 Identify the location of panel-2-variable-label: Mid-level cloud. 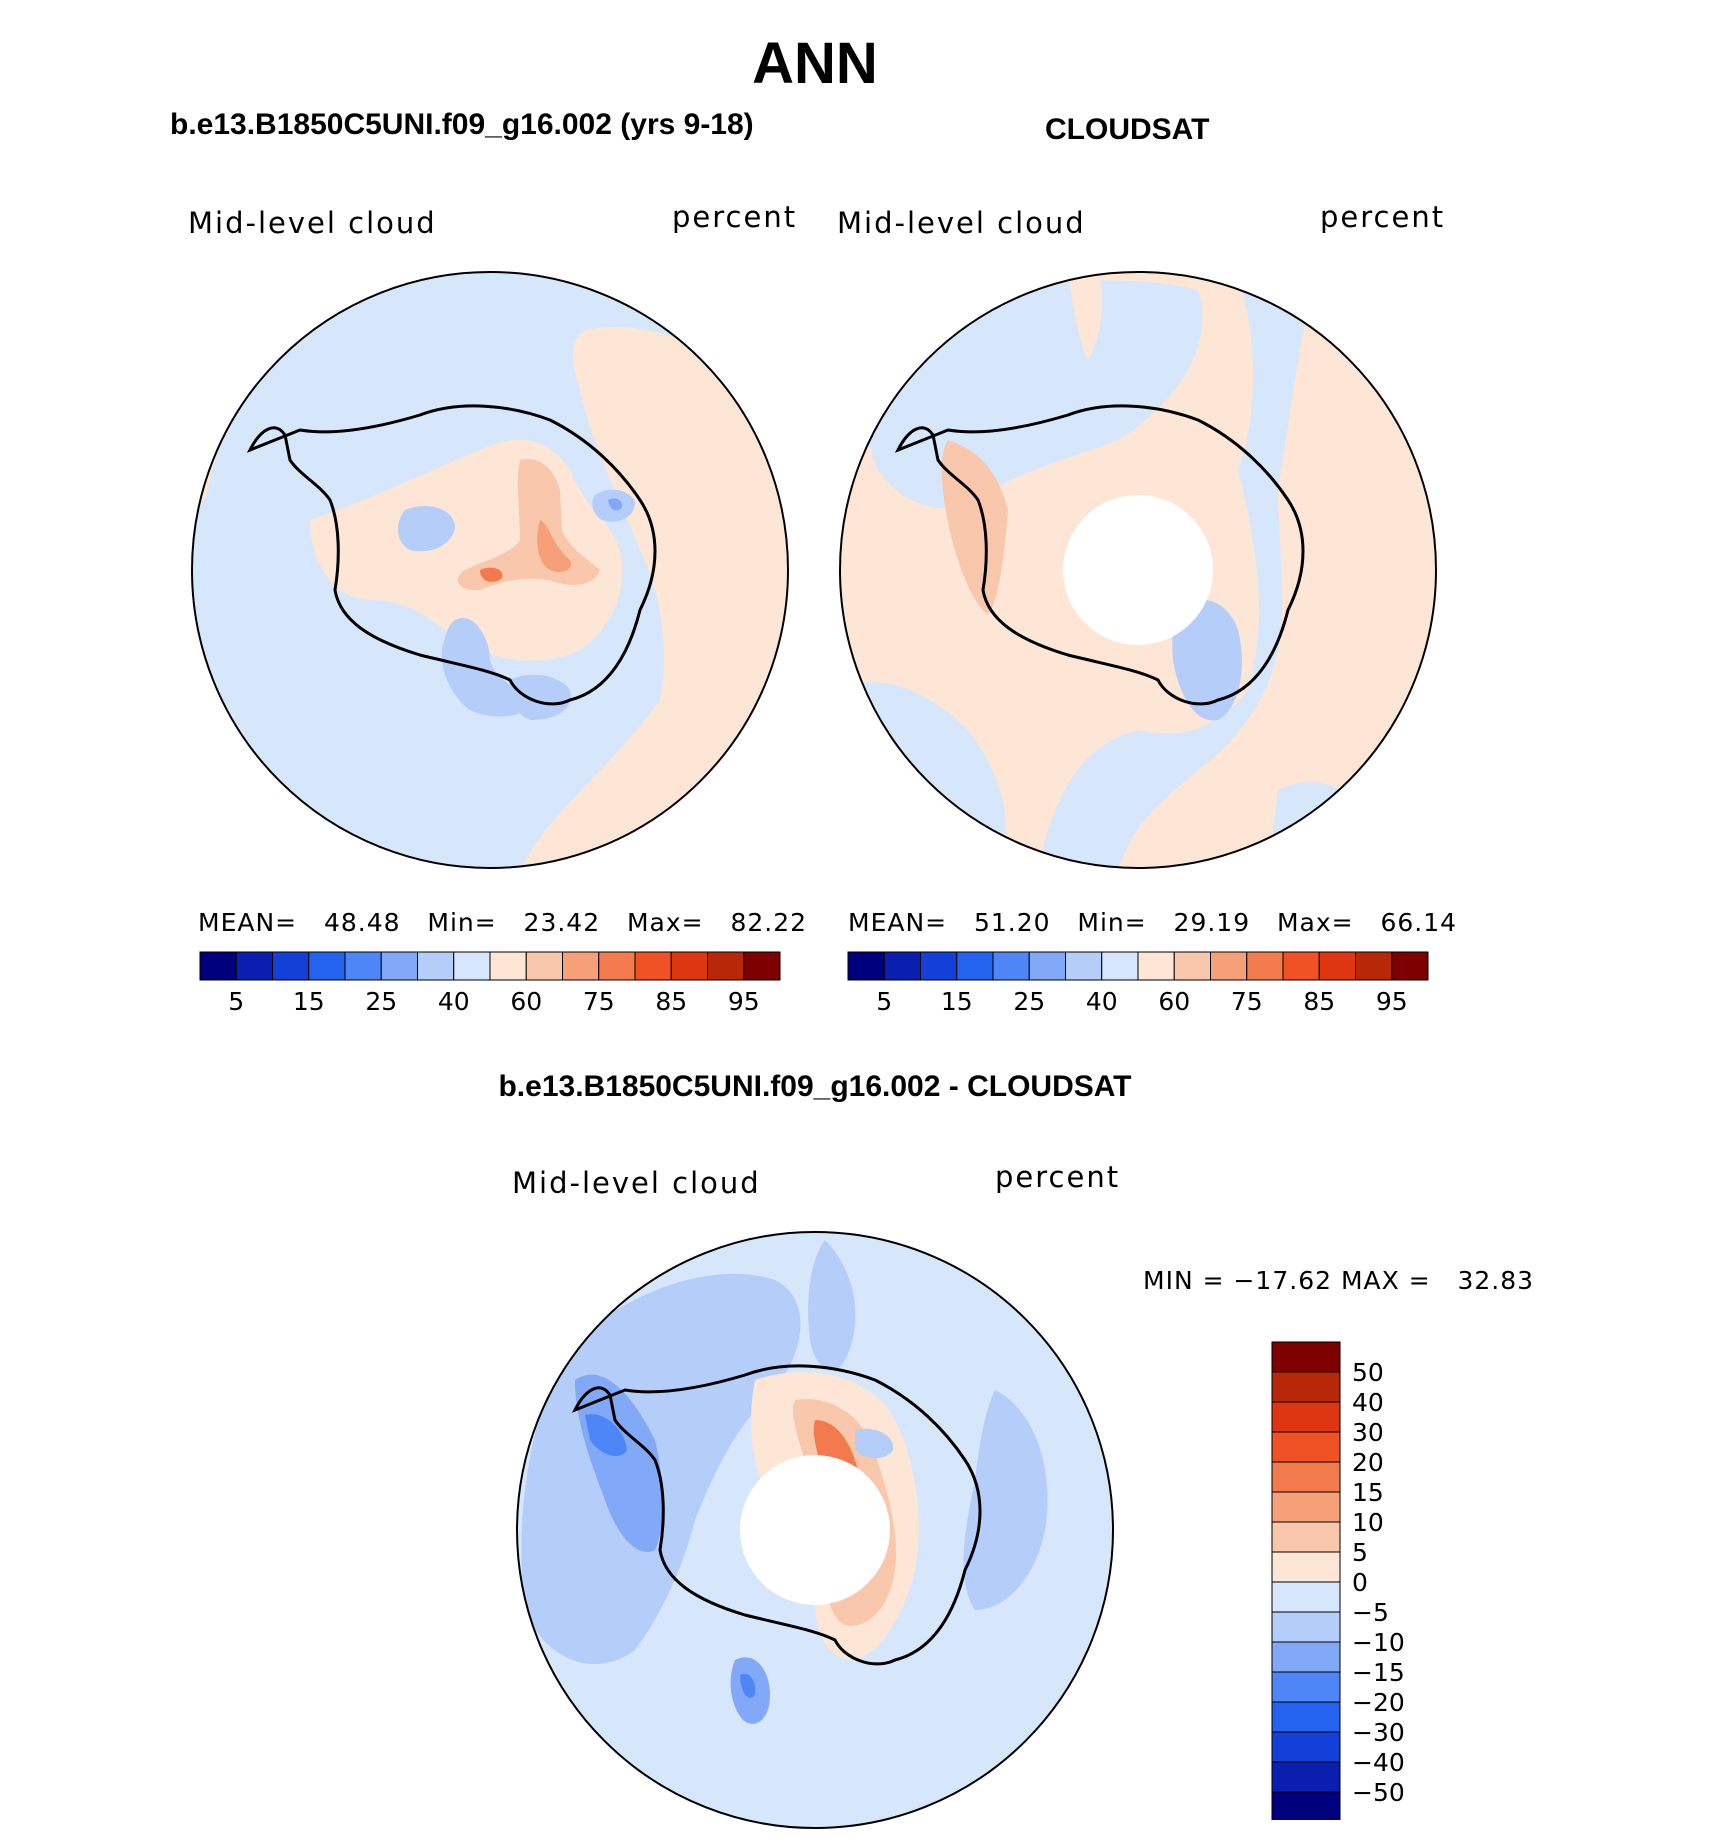
(961, 223).